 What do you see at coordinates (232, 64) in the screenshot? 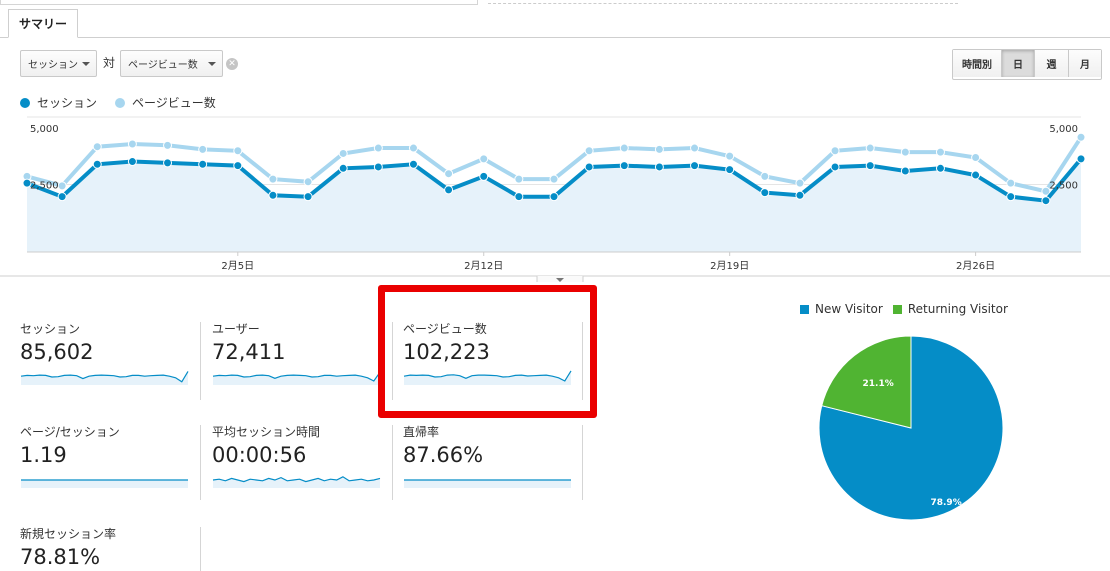
I see `clear-comparison-icon: ✕` at bounding box center [232, 64].